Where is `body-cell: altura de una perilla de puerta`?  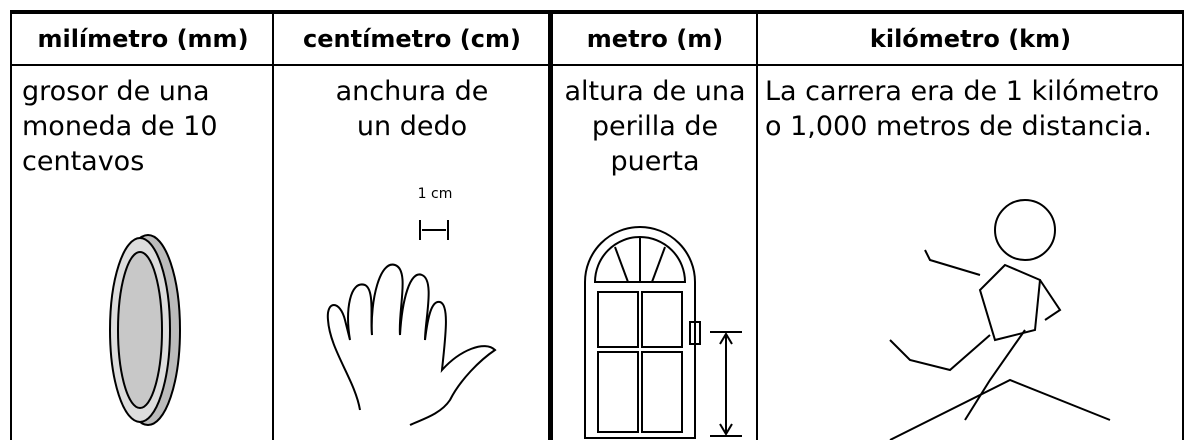 body-cell: altura de una perilla de puerta is located at coordinates (655, 253).